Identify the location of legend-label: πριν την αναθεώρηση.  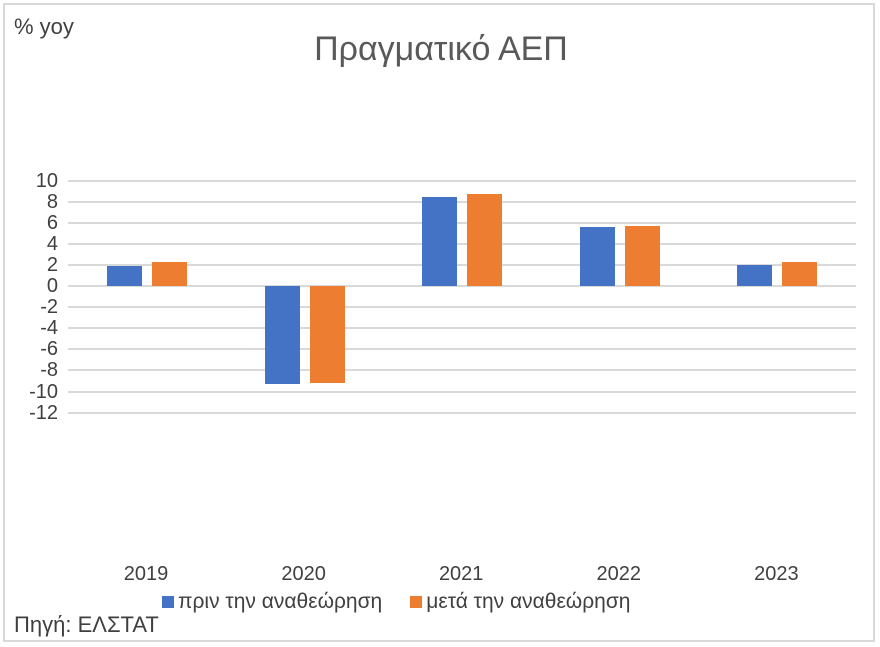
(280, 601).